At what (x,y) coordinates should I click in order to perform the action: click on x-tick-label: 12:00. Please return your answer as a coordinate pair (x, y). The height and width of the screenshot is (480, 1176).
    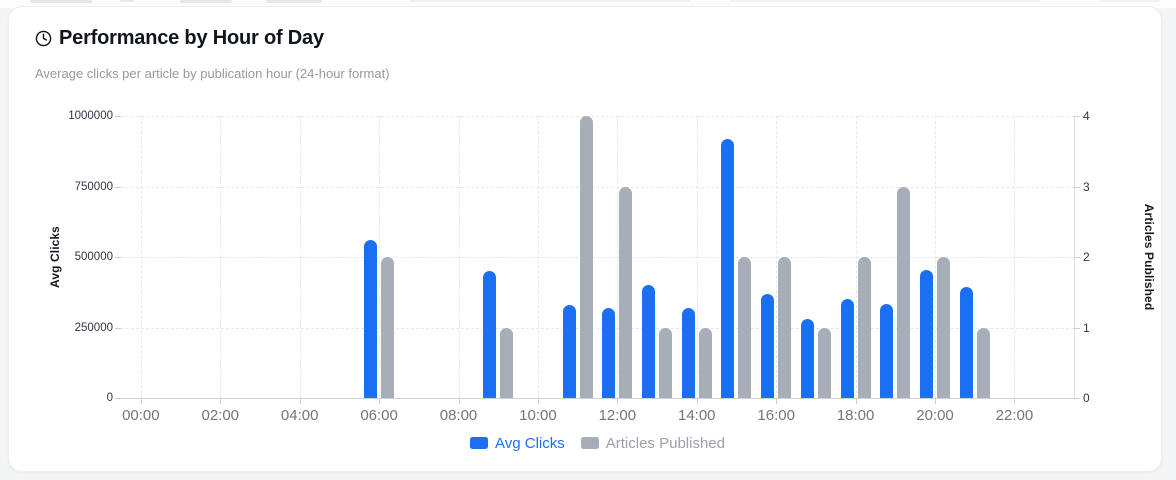
    Looking at the image, I should click on (617, 415).